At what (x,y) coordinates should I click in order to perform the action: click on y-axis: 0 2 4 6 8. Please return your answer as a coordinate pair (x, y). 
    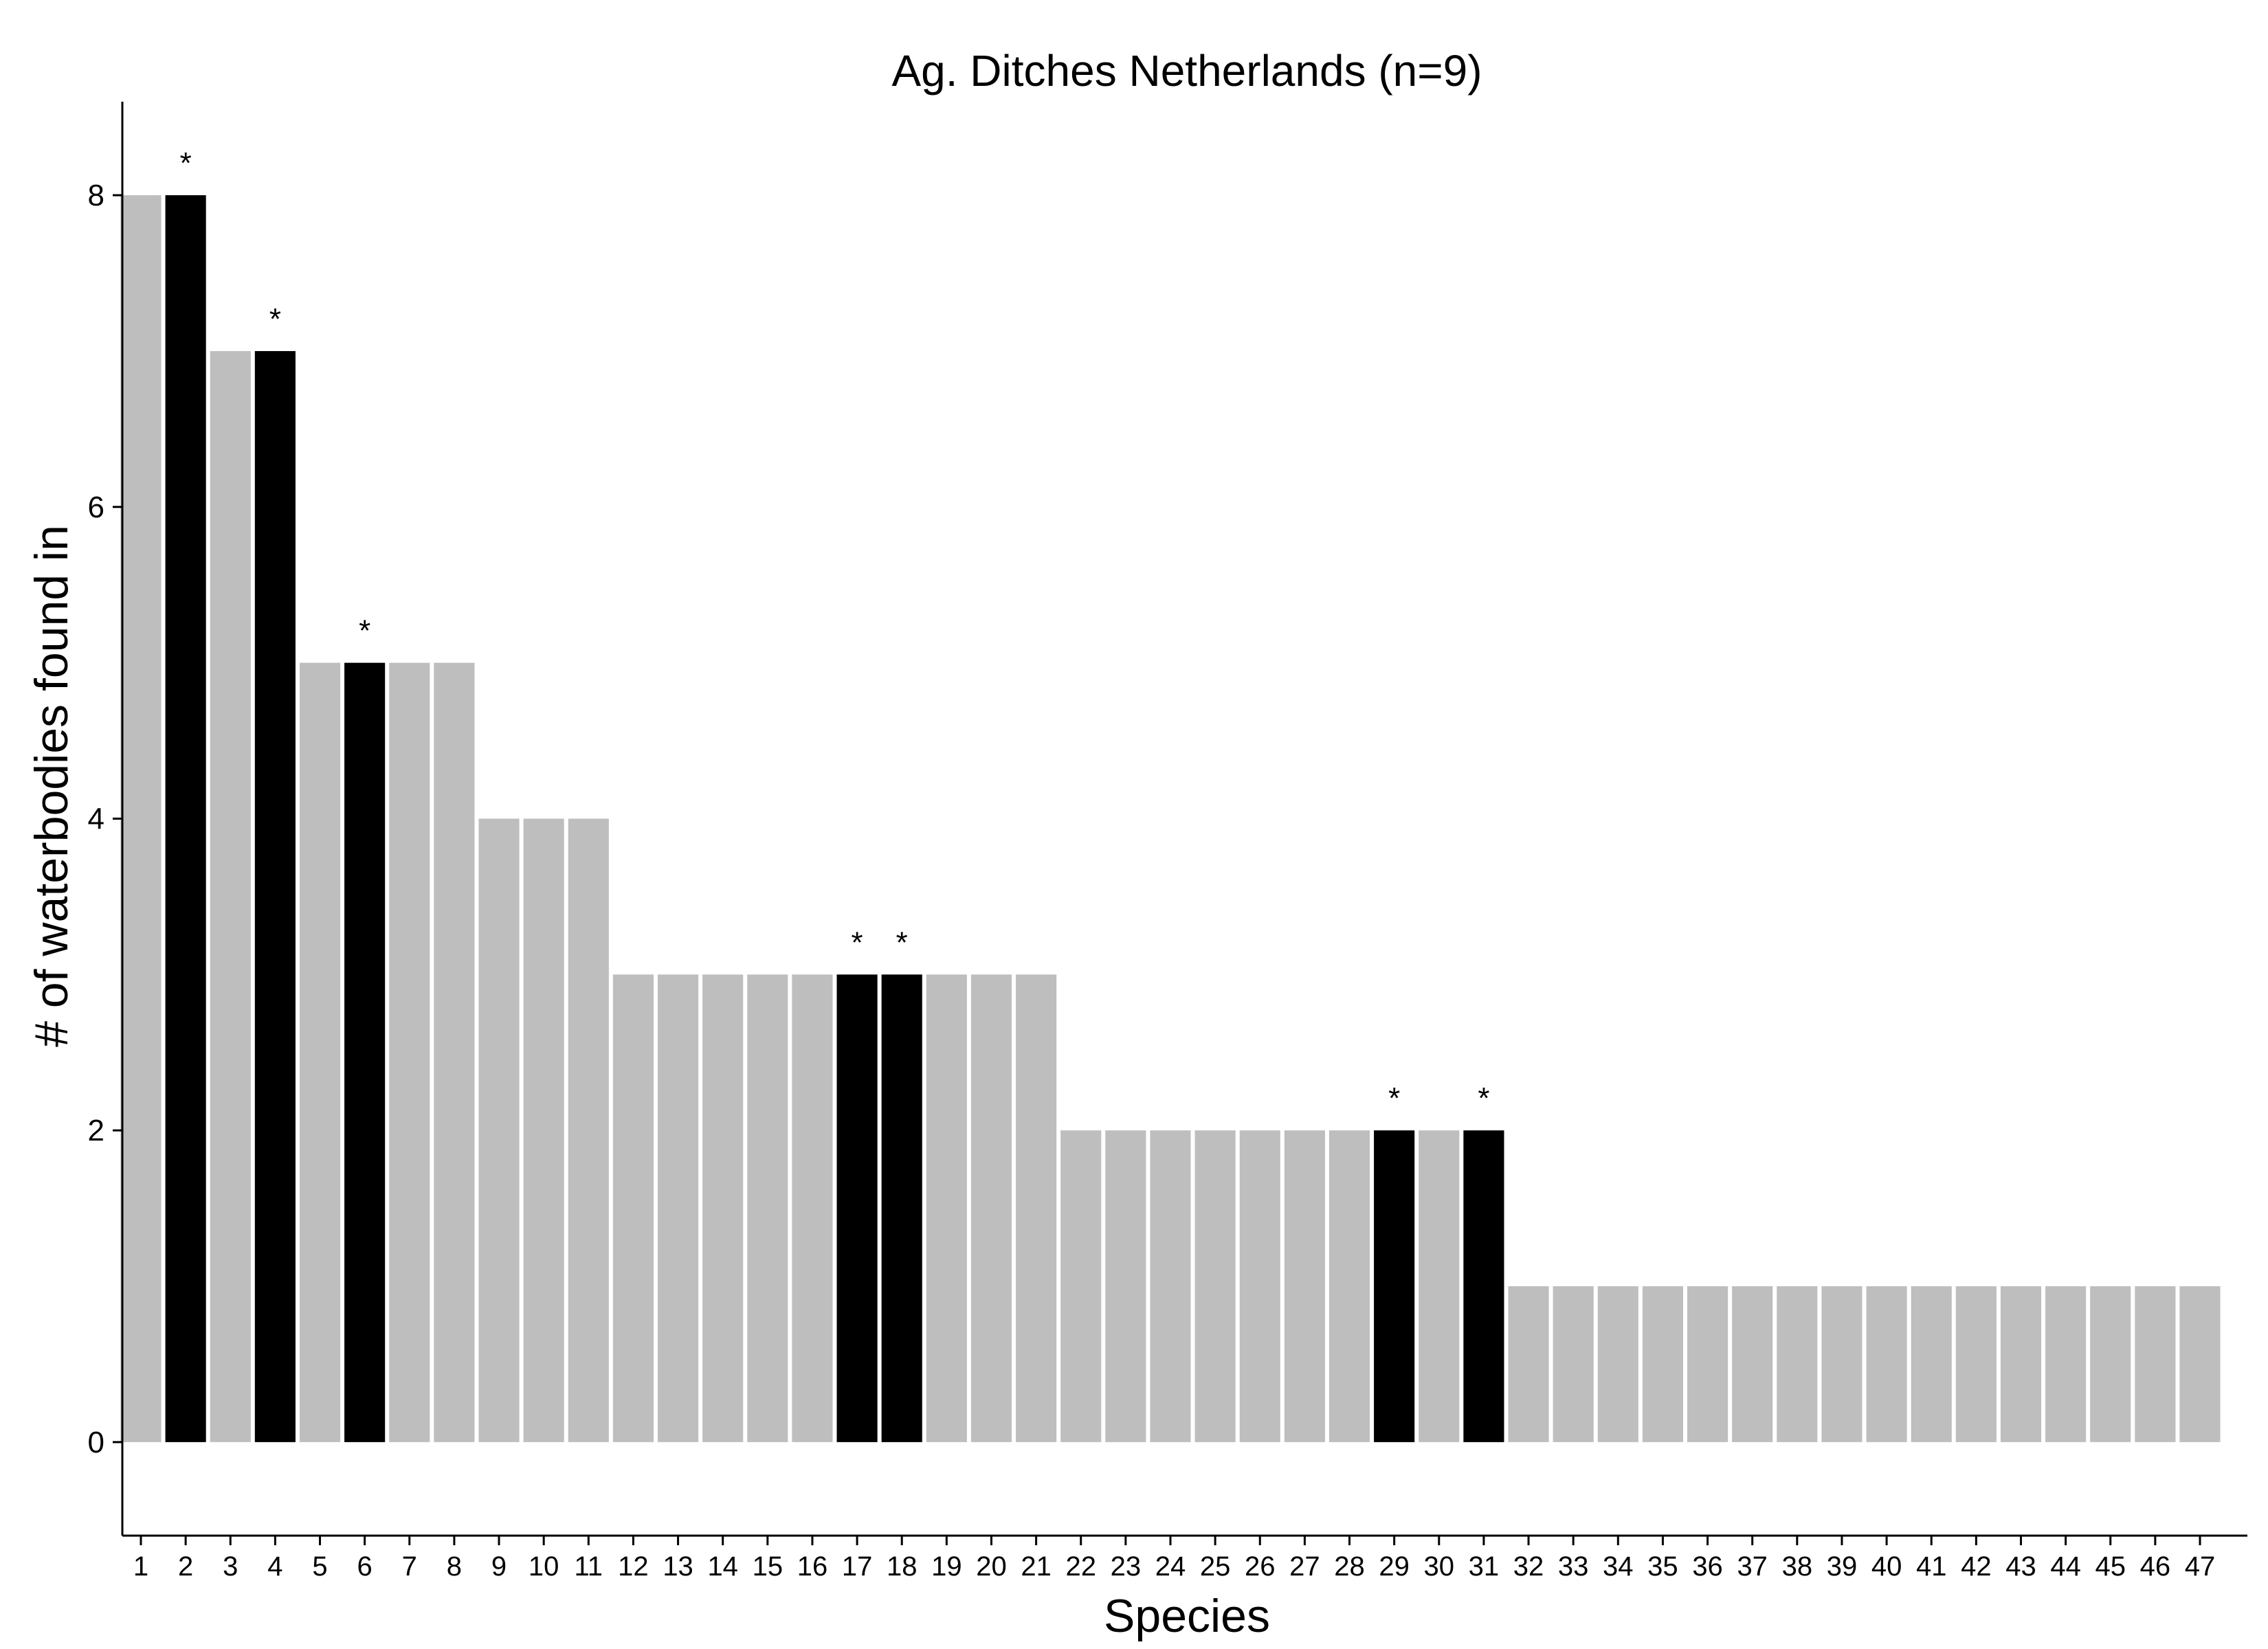
    Looking at the image, I should click on (106, 819).